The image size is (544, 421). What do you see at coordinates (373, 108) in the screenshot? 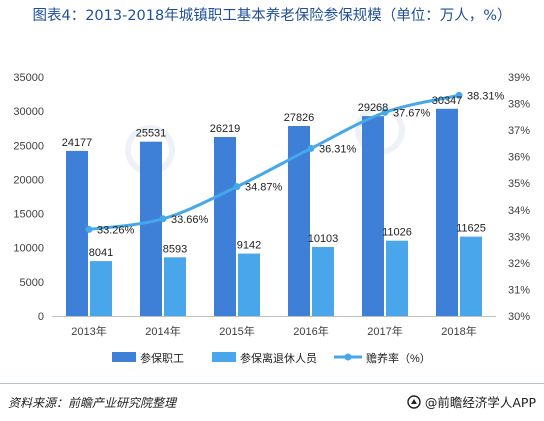
I see `bar-value-label: 29268` at bounding box center [373, 108].